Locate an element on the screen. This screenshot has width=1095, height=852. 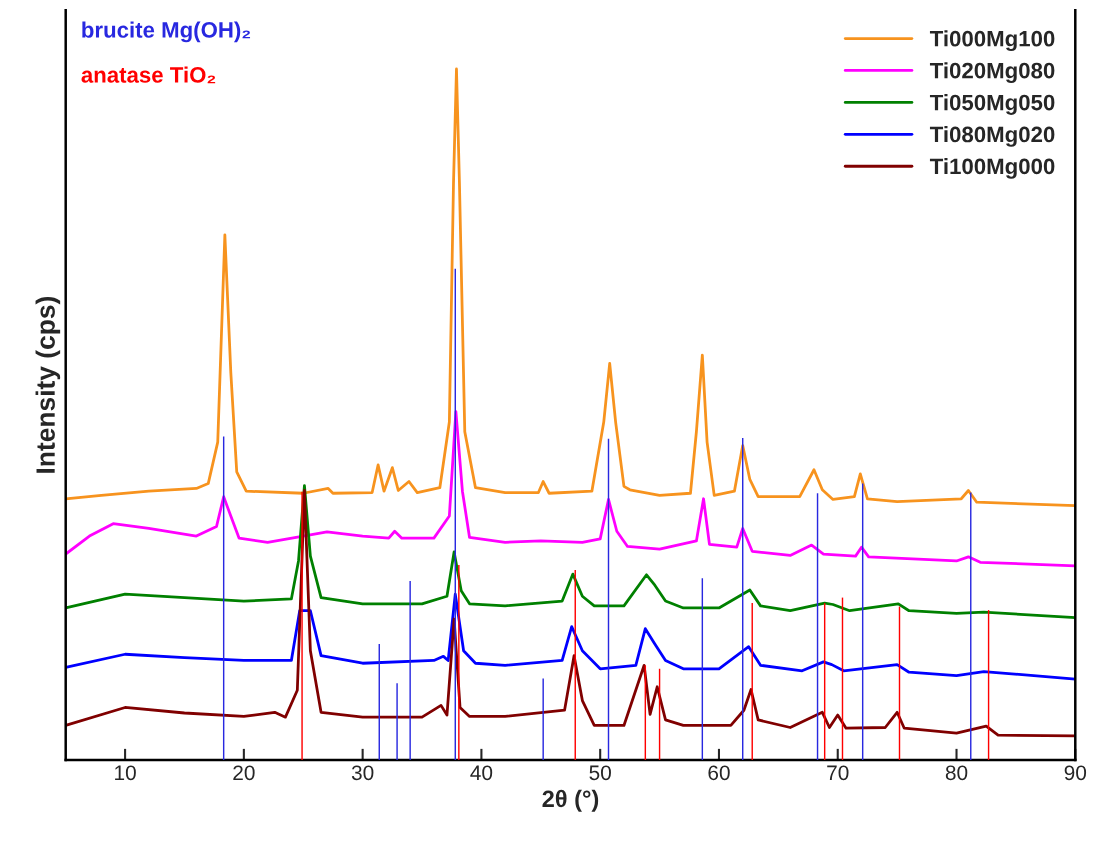
legend-label: Ti000Mg100 is located at coordinates (992, 41).